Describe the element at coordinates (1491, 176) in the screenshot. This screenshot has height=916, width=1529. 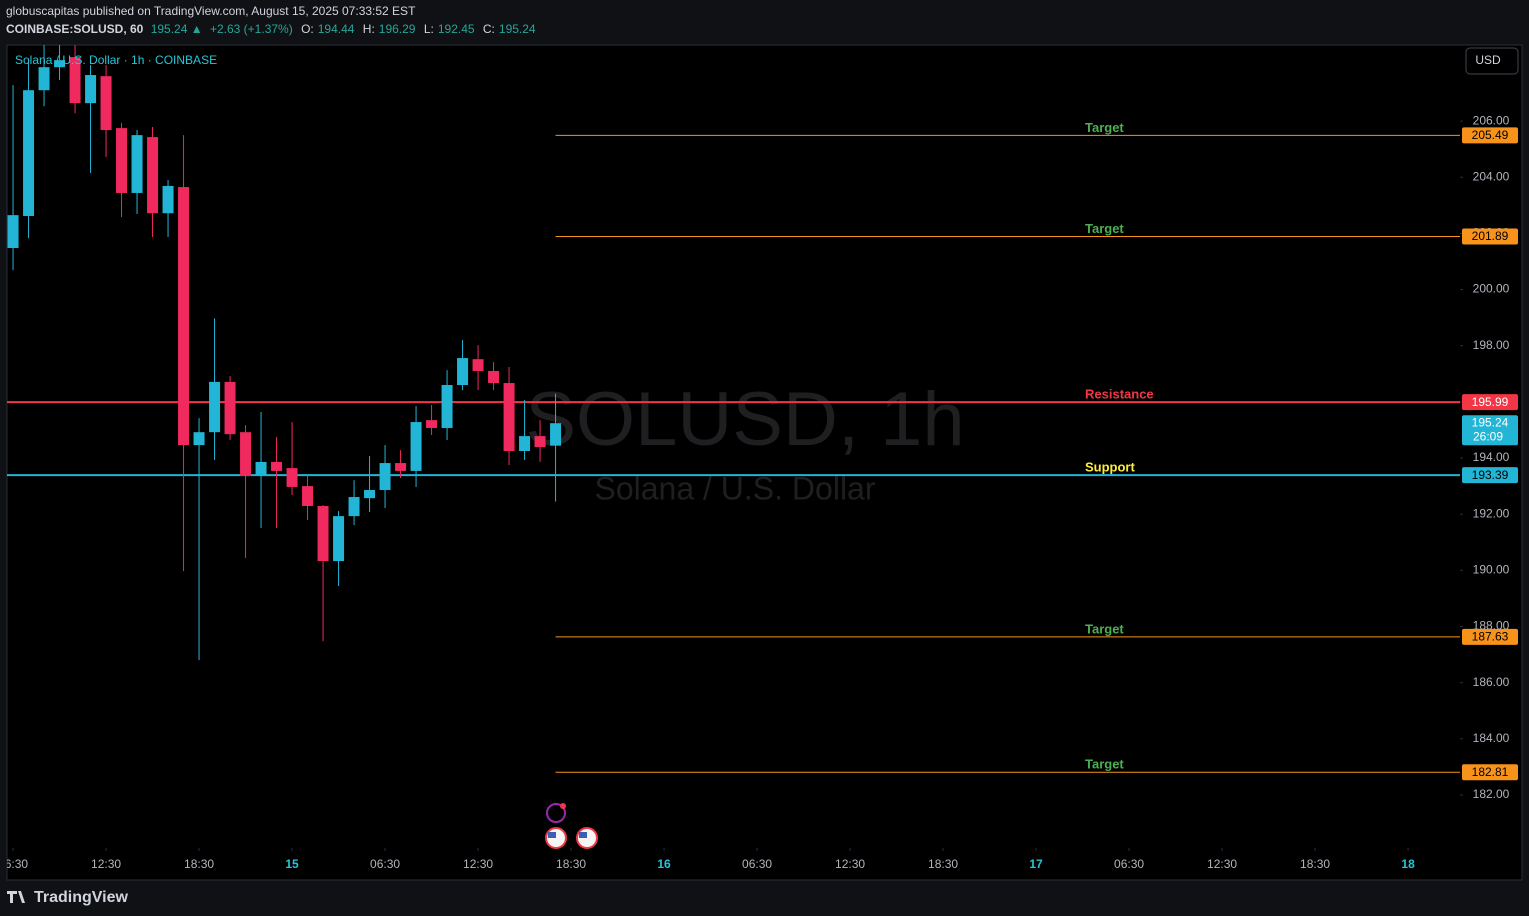
I see `y-tick-label: 204.00` at that location.